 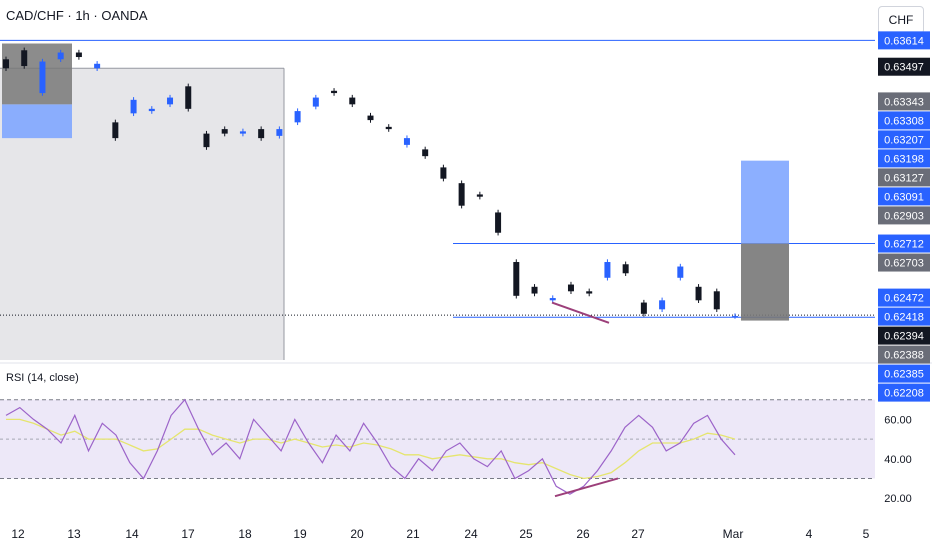 I want to click on price-axis-label: 0.62208, so click(x=904, y=394).